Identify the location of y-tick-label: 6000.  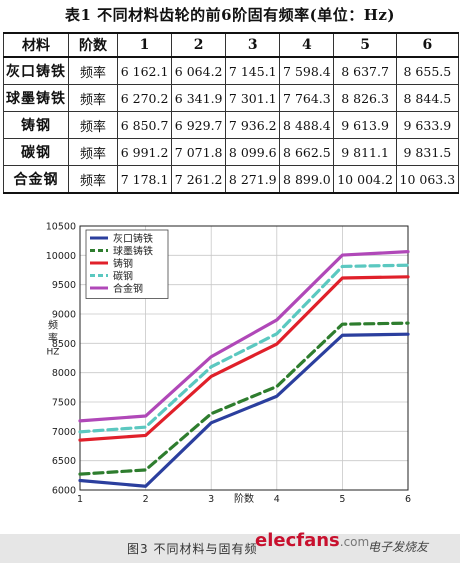
(64, 491).